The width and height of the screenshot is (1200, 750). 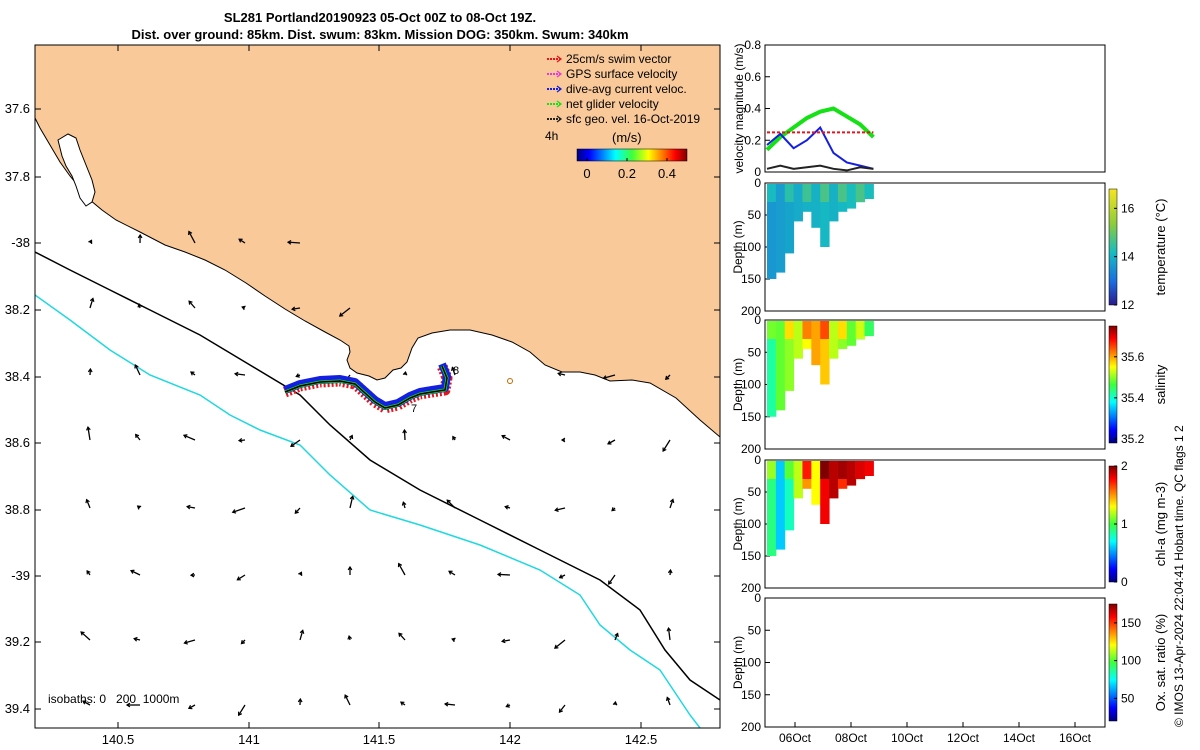 I want to click on legend-entry-label: GPS surface velocity, so click(x=621, y=74).